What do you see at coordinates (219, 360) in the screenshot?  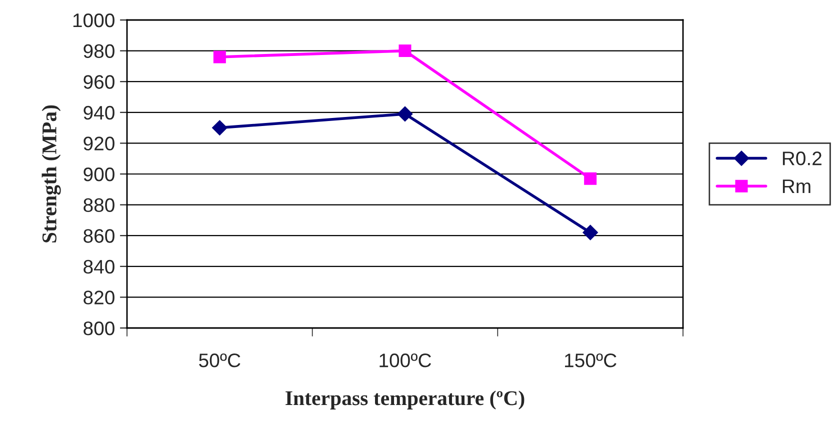 I see `x-tick-label: 50ºC` at bounding box center [219, 360].